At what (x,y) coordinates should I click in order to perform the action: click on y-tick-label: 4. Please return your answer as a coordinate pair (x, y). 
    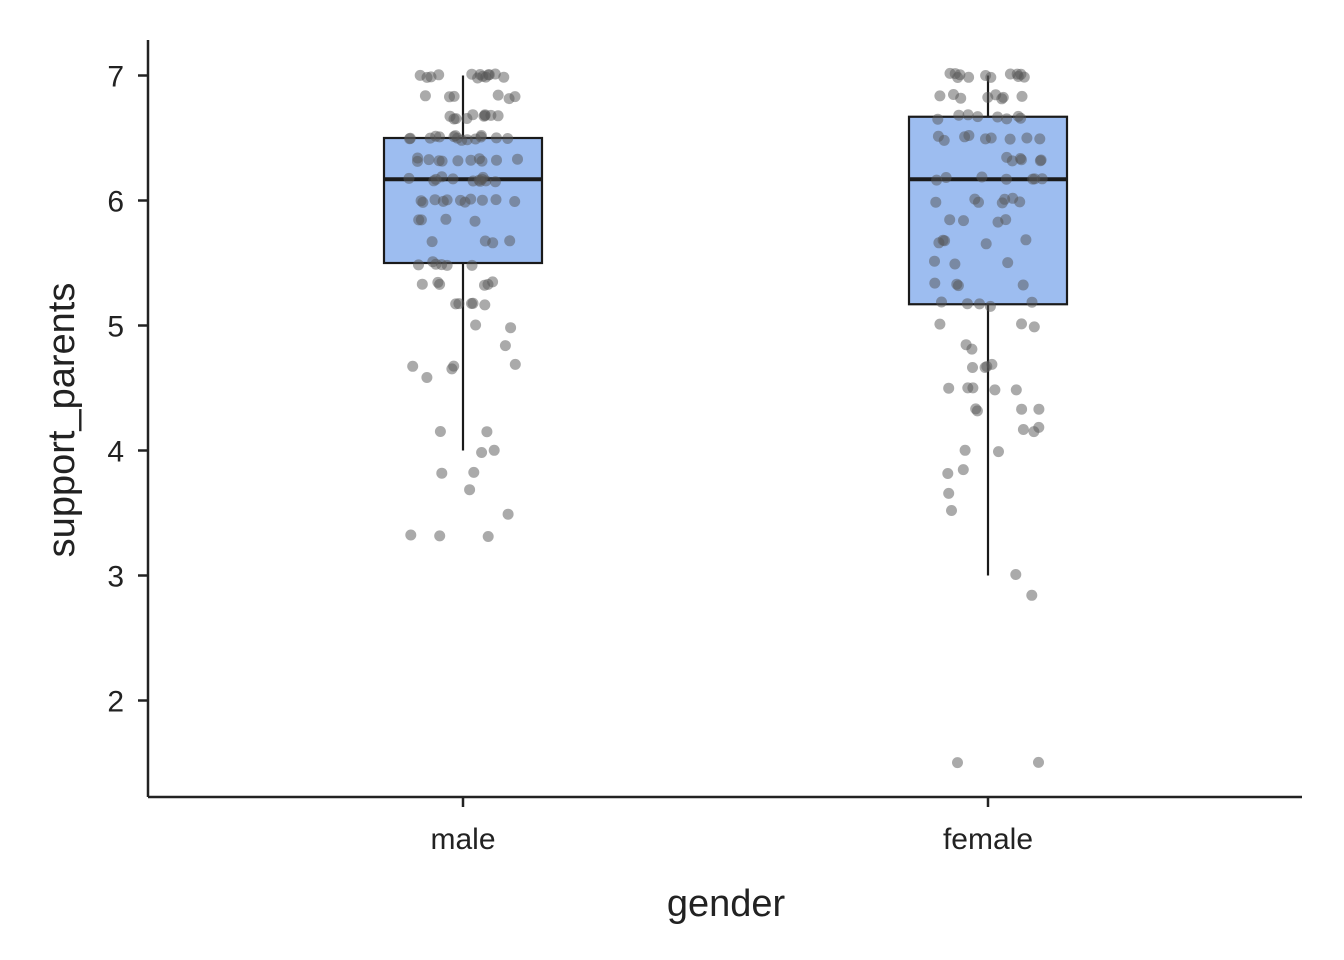
    Looking at the image, I should click on (115, 452).